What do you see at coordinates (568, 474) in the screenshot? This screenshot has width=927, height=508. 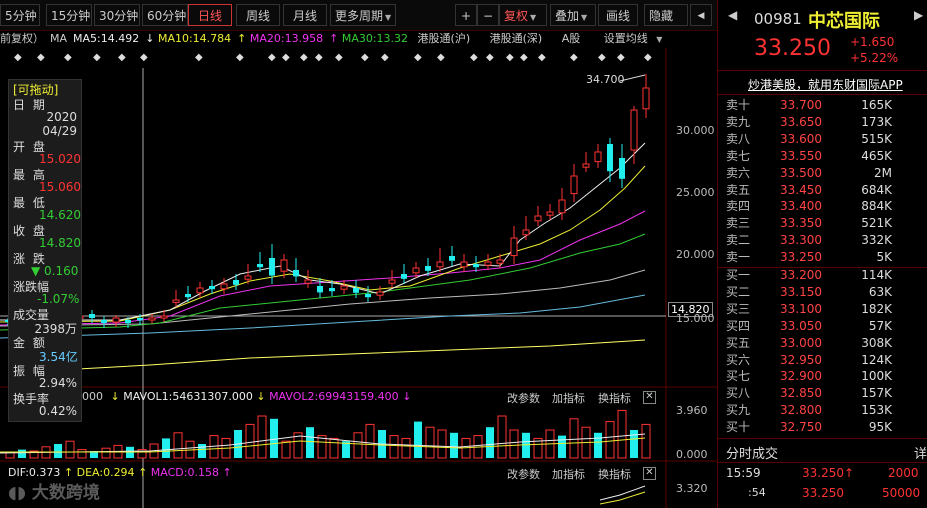 I see `macd-add-indicator-button: 加指标` at bounding box center [568, 474].